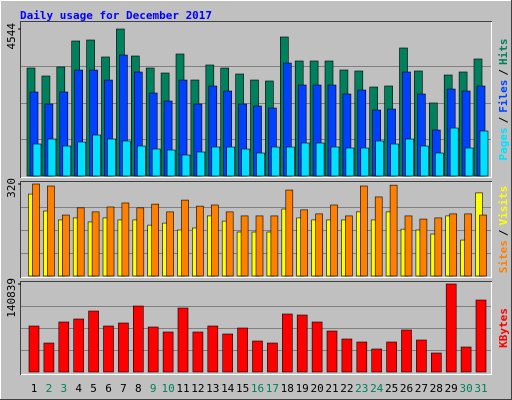 This screenshot has width=512, height=400. Describe the element at coordinates (421, 388) in the screenshot. I see `x-tick-label: 27` at that location.